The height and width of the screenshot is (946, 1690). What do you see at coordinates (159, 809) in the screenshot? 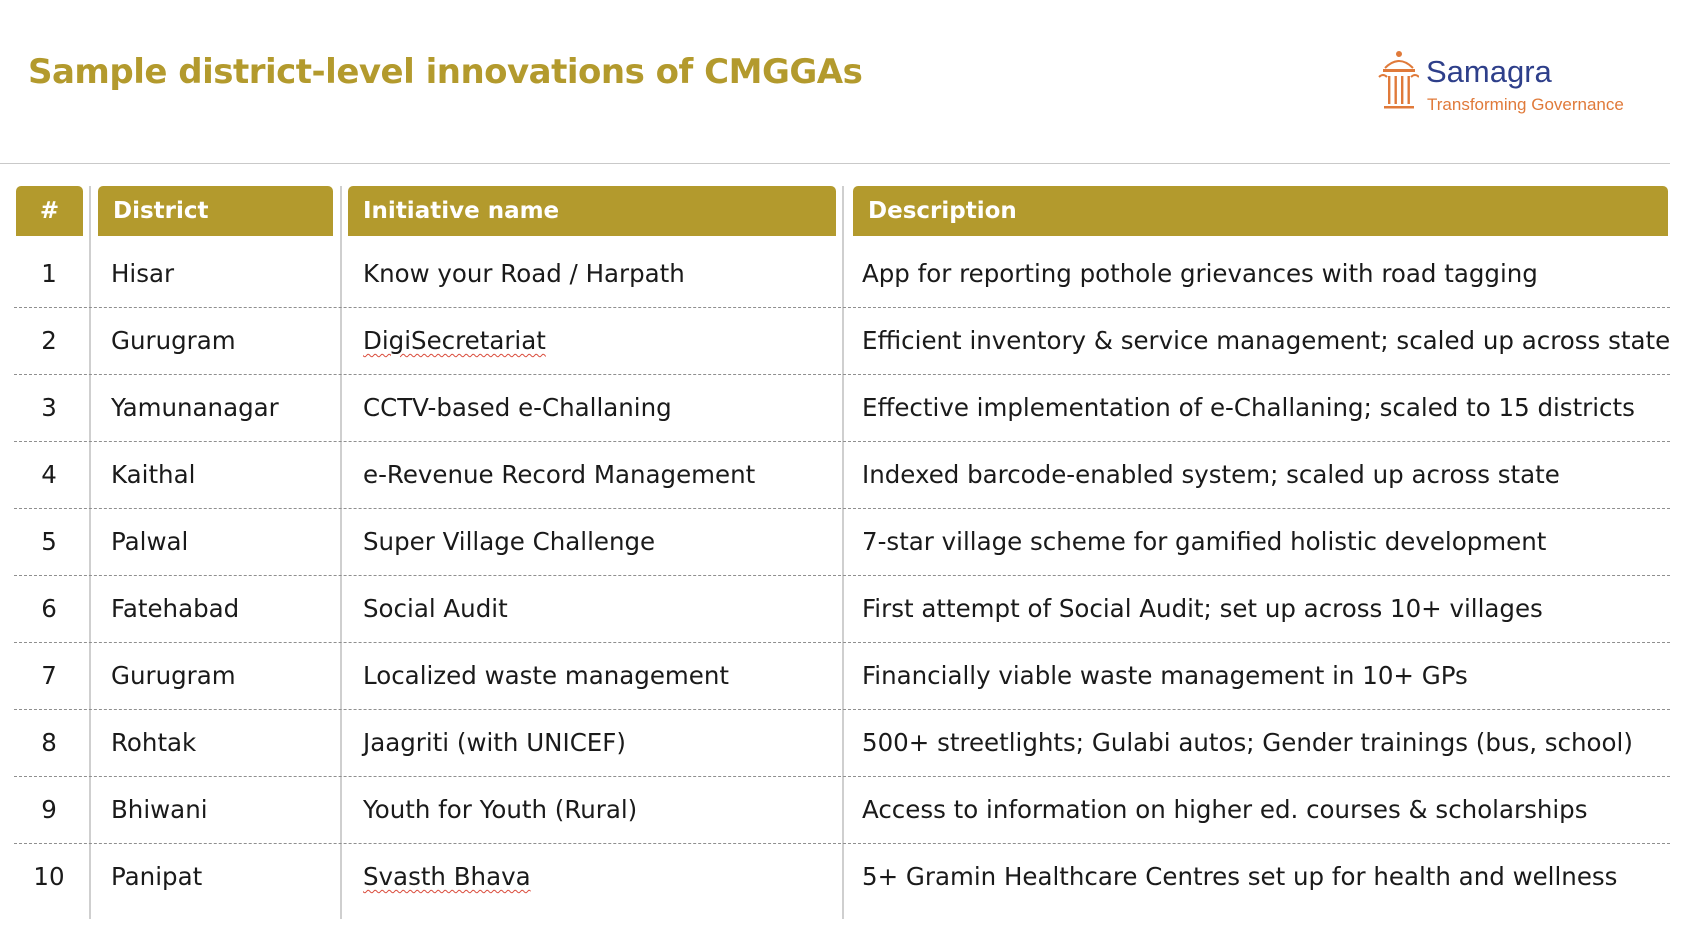
I see `district-cell: Bhiwani` at bounding box center [159, 809].